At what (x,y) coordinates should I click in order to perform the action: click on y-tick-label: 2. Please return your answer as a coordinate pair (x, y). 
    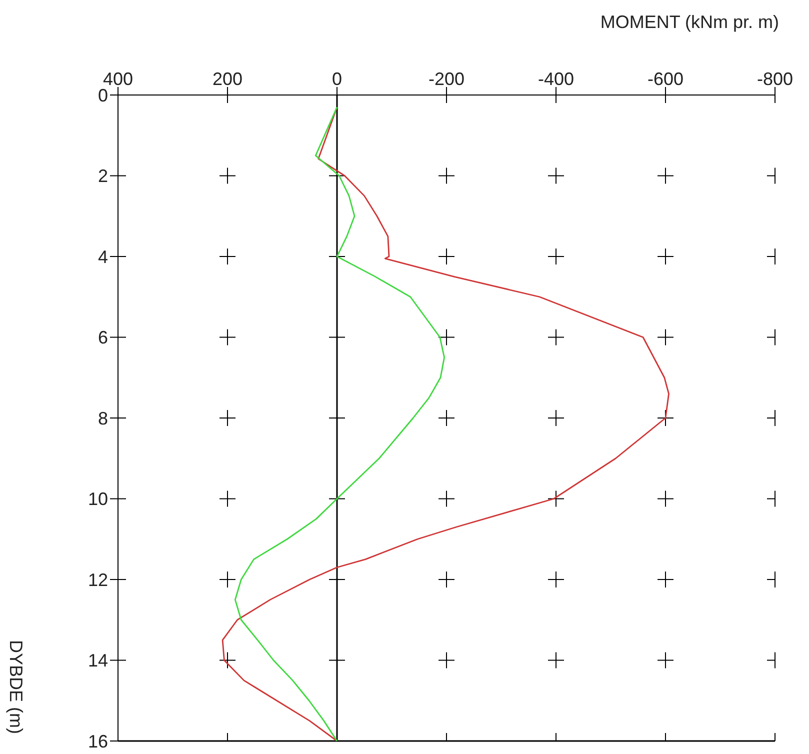
    Looking at the image, I should click on (103, 176).